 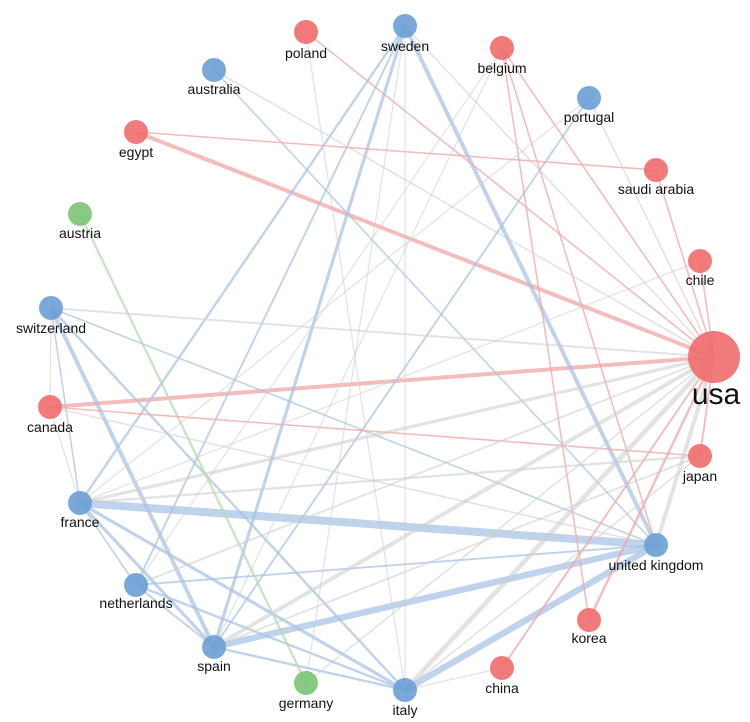 I want to click on node-portugal, so click(x=589, y=98).